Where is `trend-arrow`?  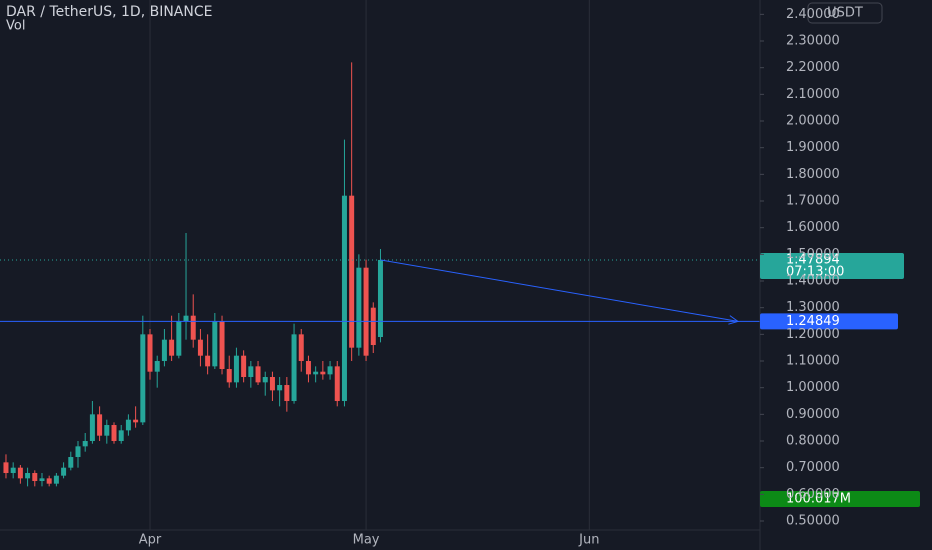 trend-arrow is located at coordinates (559, 290).